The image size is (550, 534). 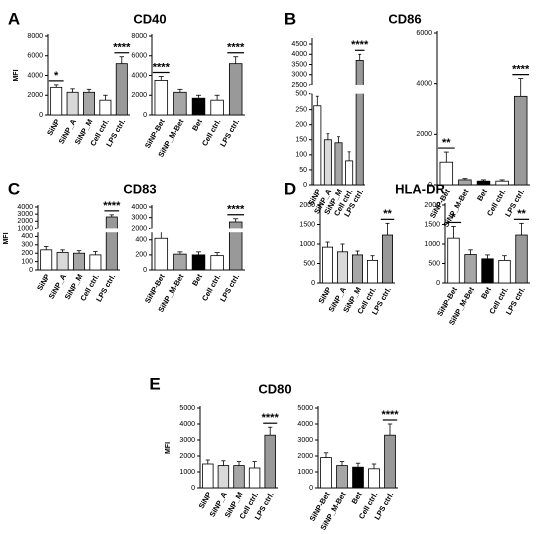 What do you see at coordinates (14, 188) in the screenshot?
I see `panel-letter: C` at bounding box center [14, 188].